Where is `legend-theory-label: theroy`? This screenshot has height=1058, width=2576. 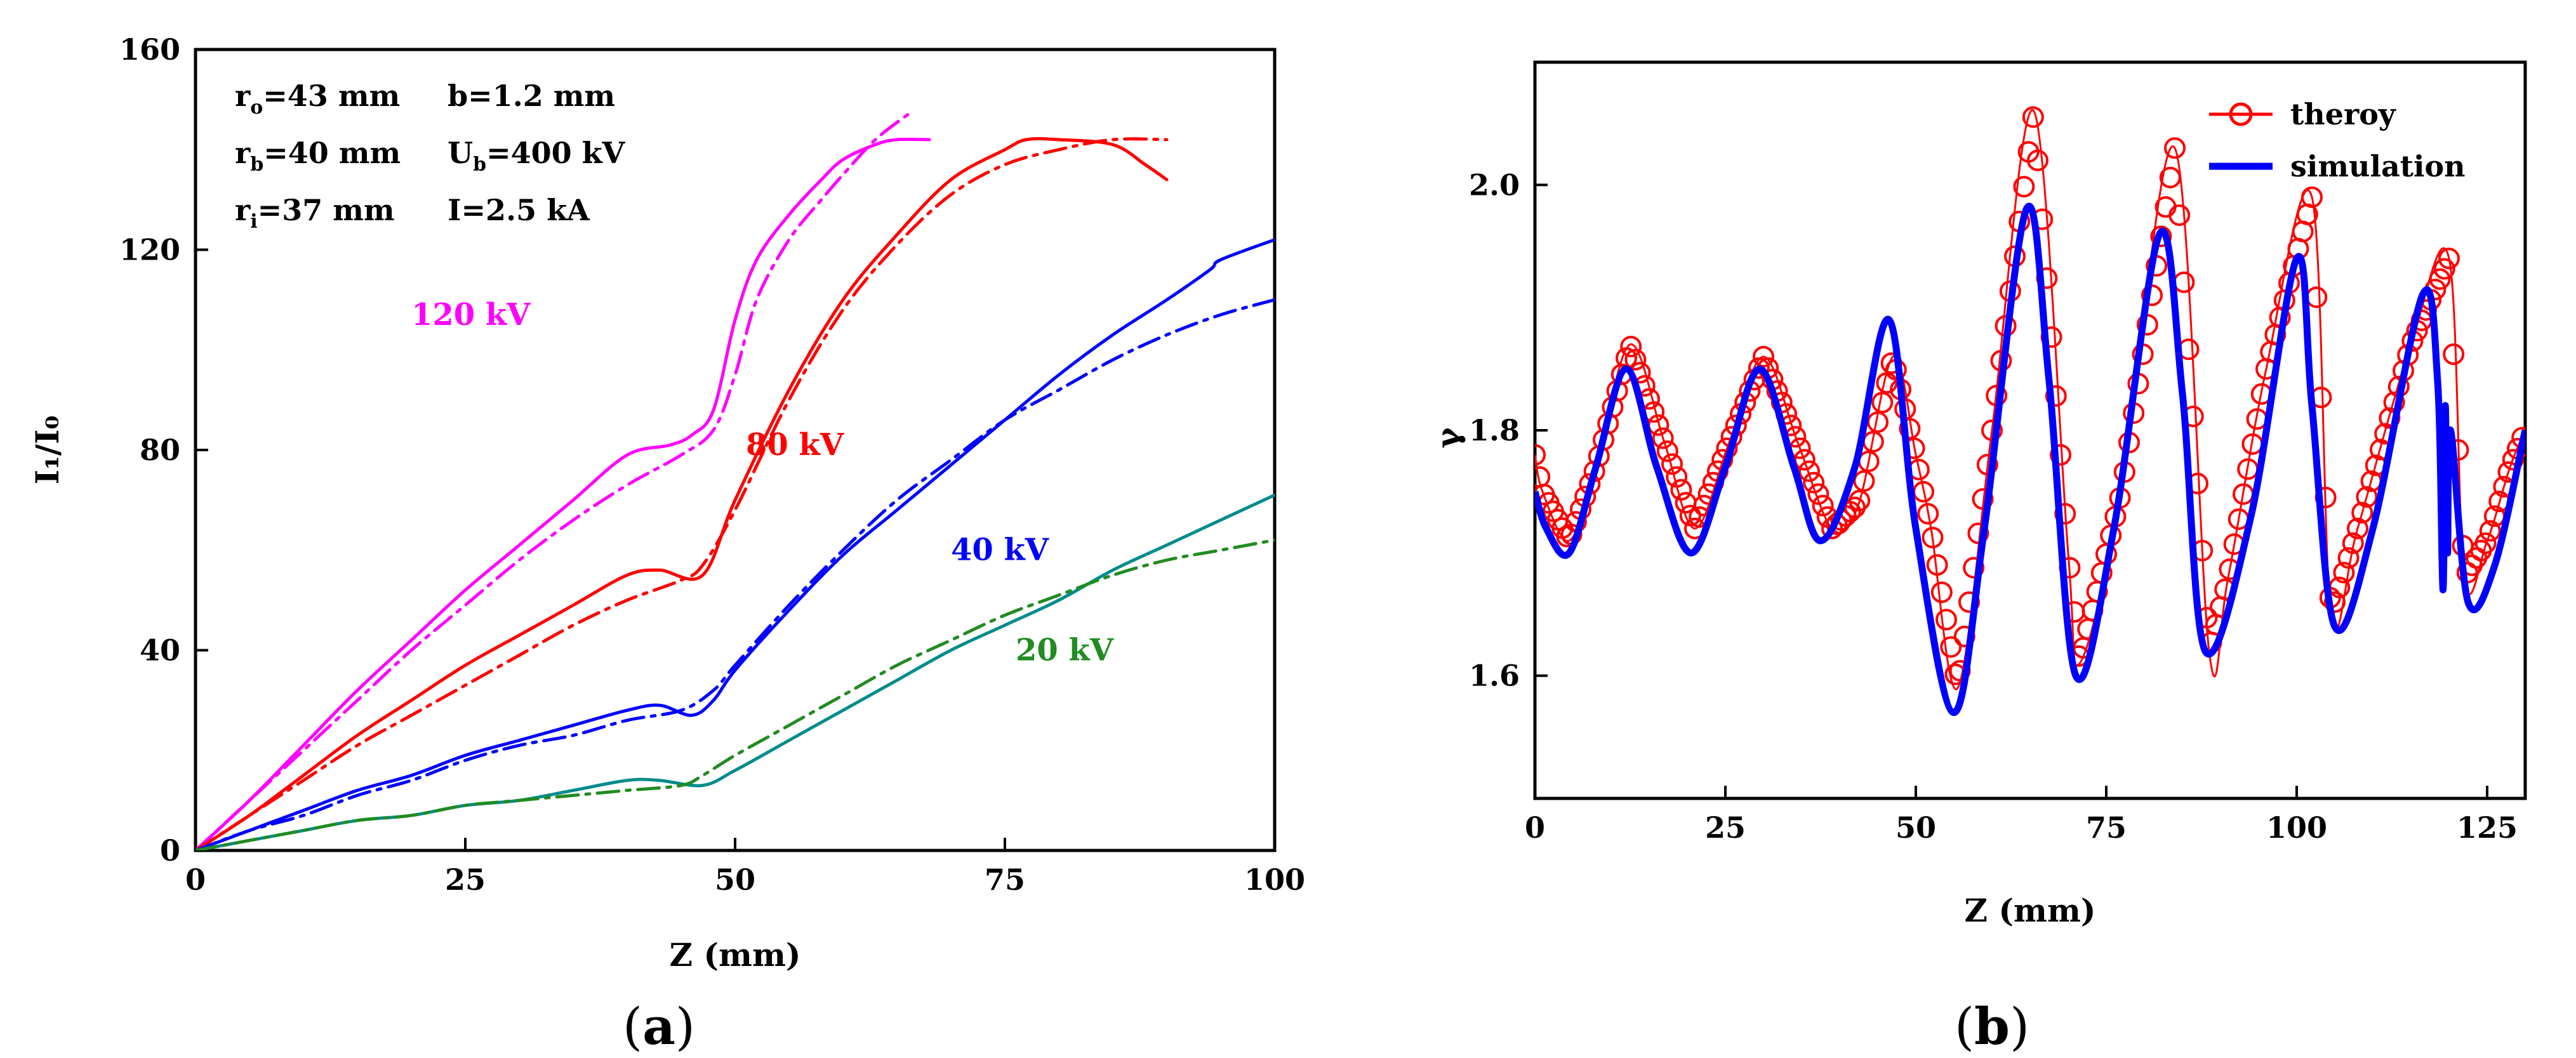
legend-theory-label: theroy is located at coordinates (2343, 114).